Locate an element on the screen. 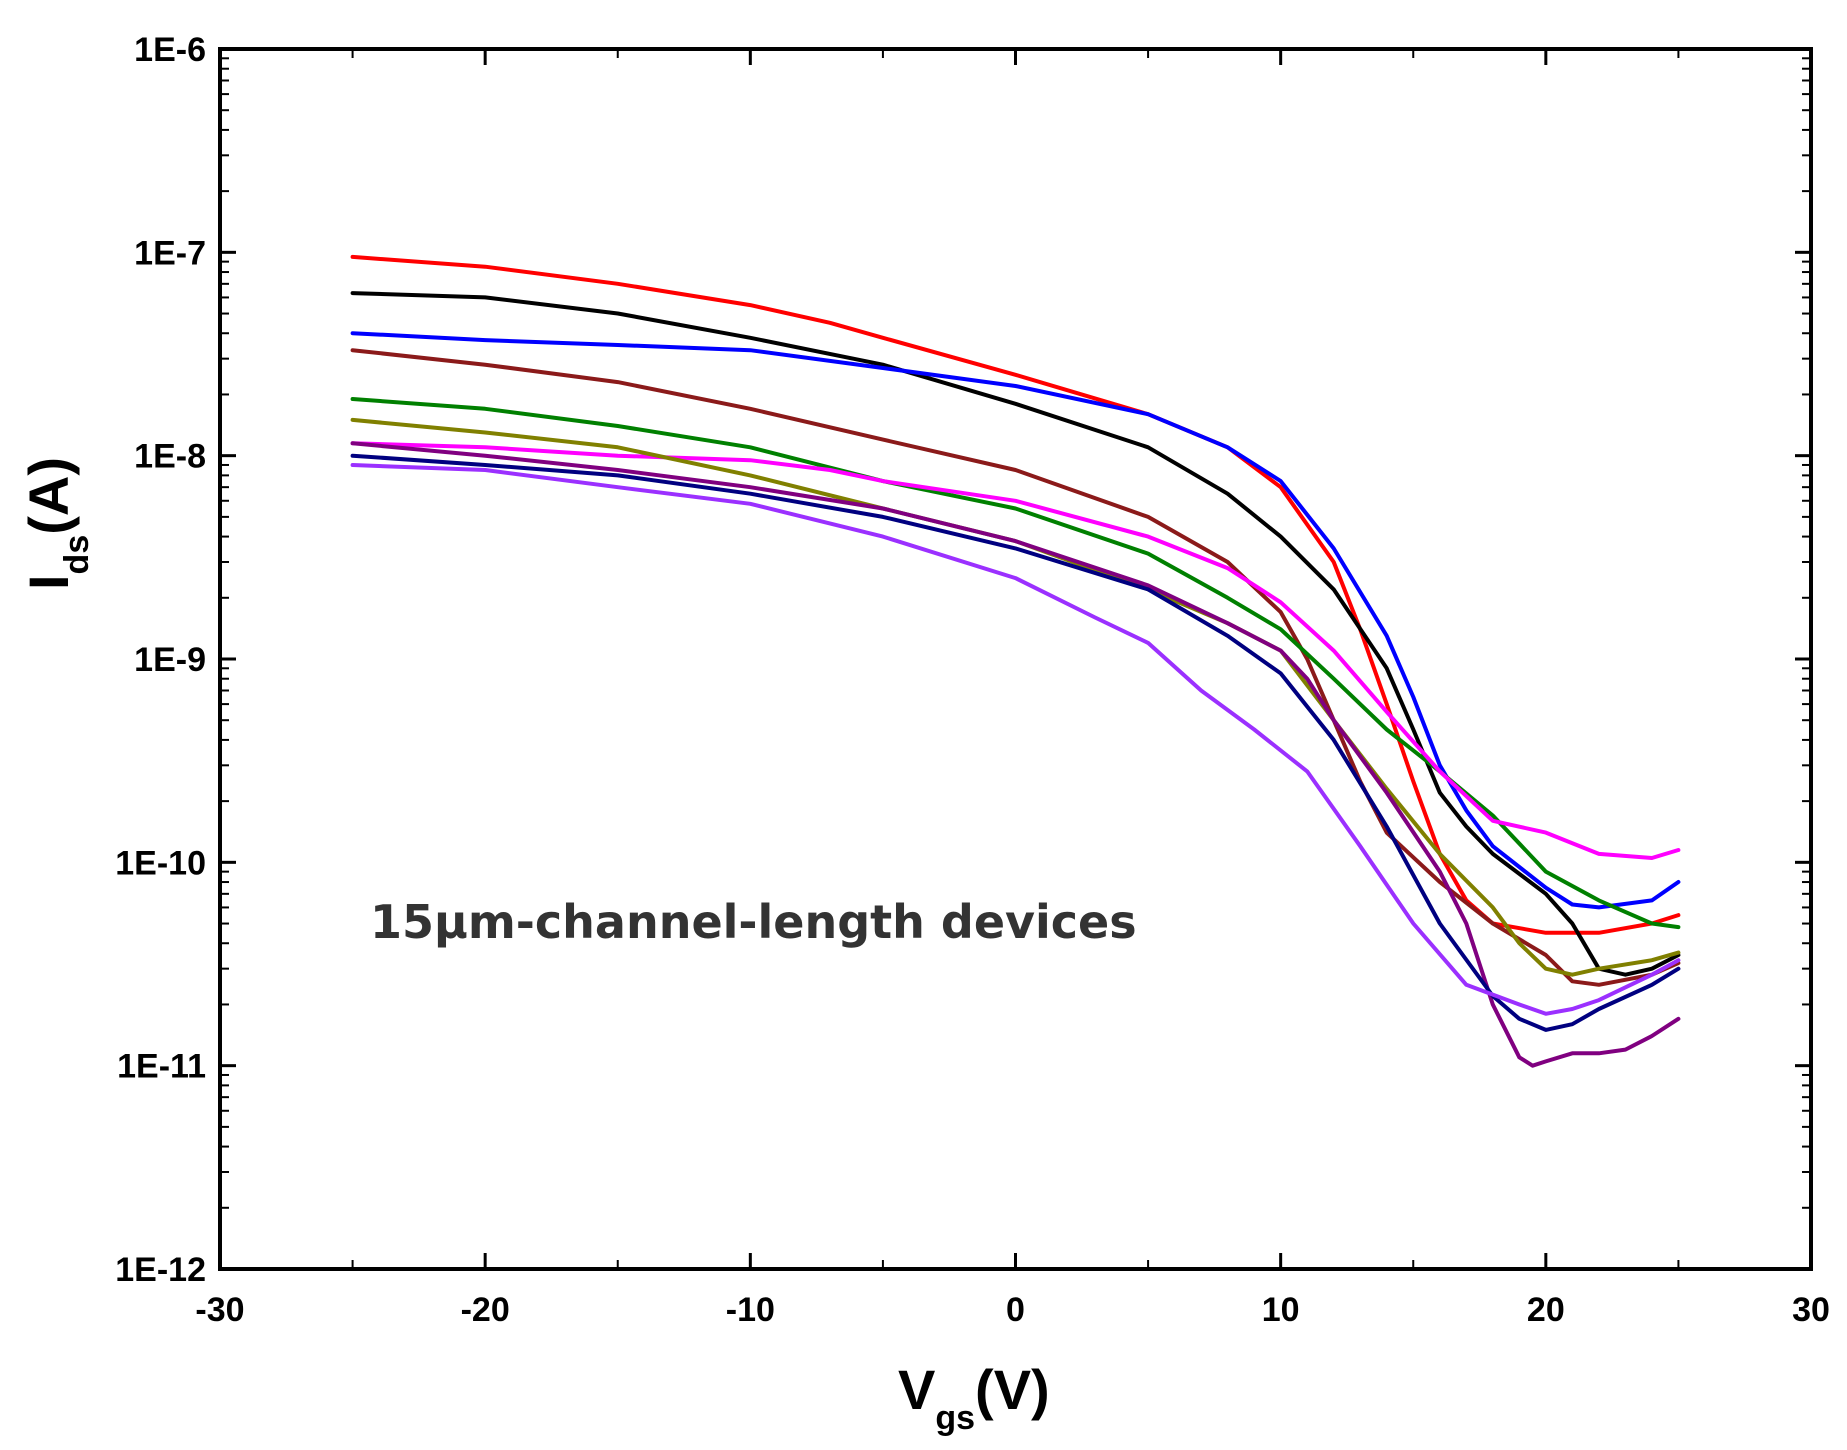 Image resolution: width=1847 pixels, height=1450 pixels. y-tick-label: 1E-9 is located at coordinates (170, 660).